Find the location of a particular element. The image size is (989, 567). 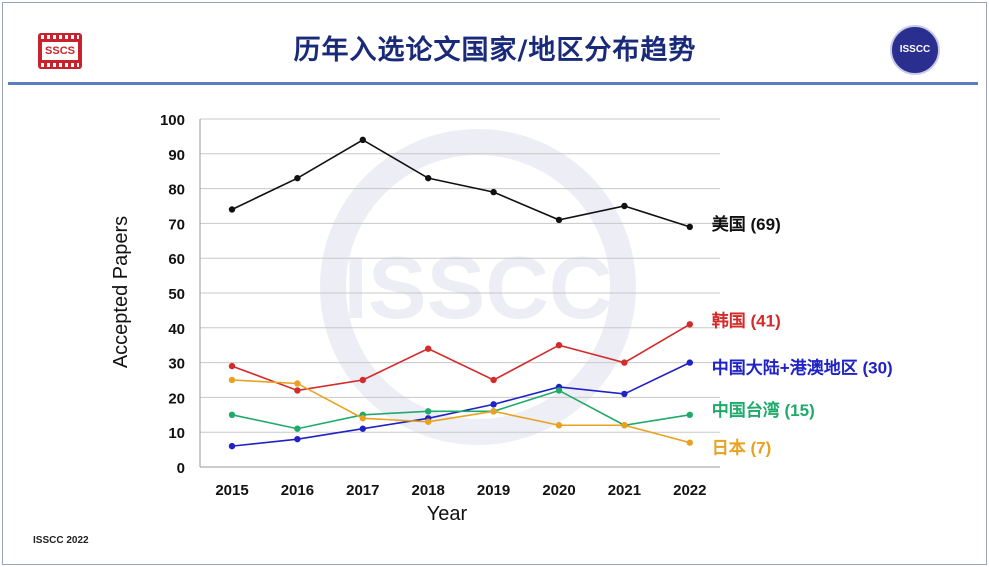

series-line-usa is located at coordinates (461, 183).